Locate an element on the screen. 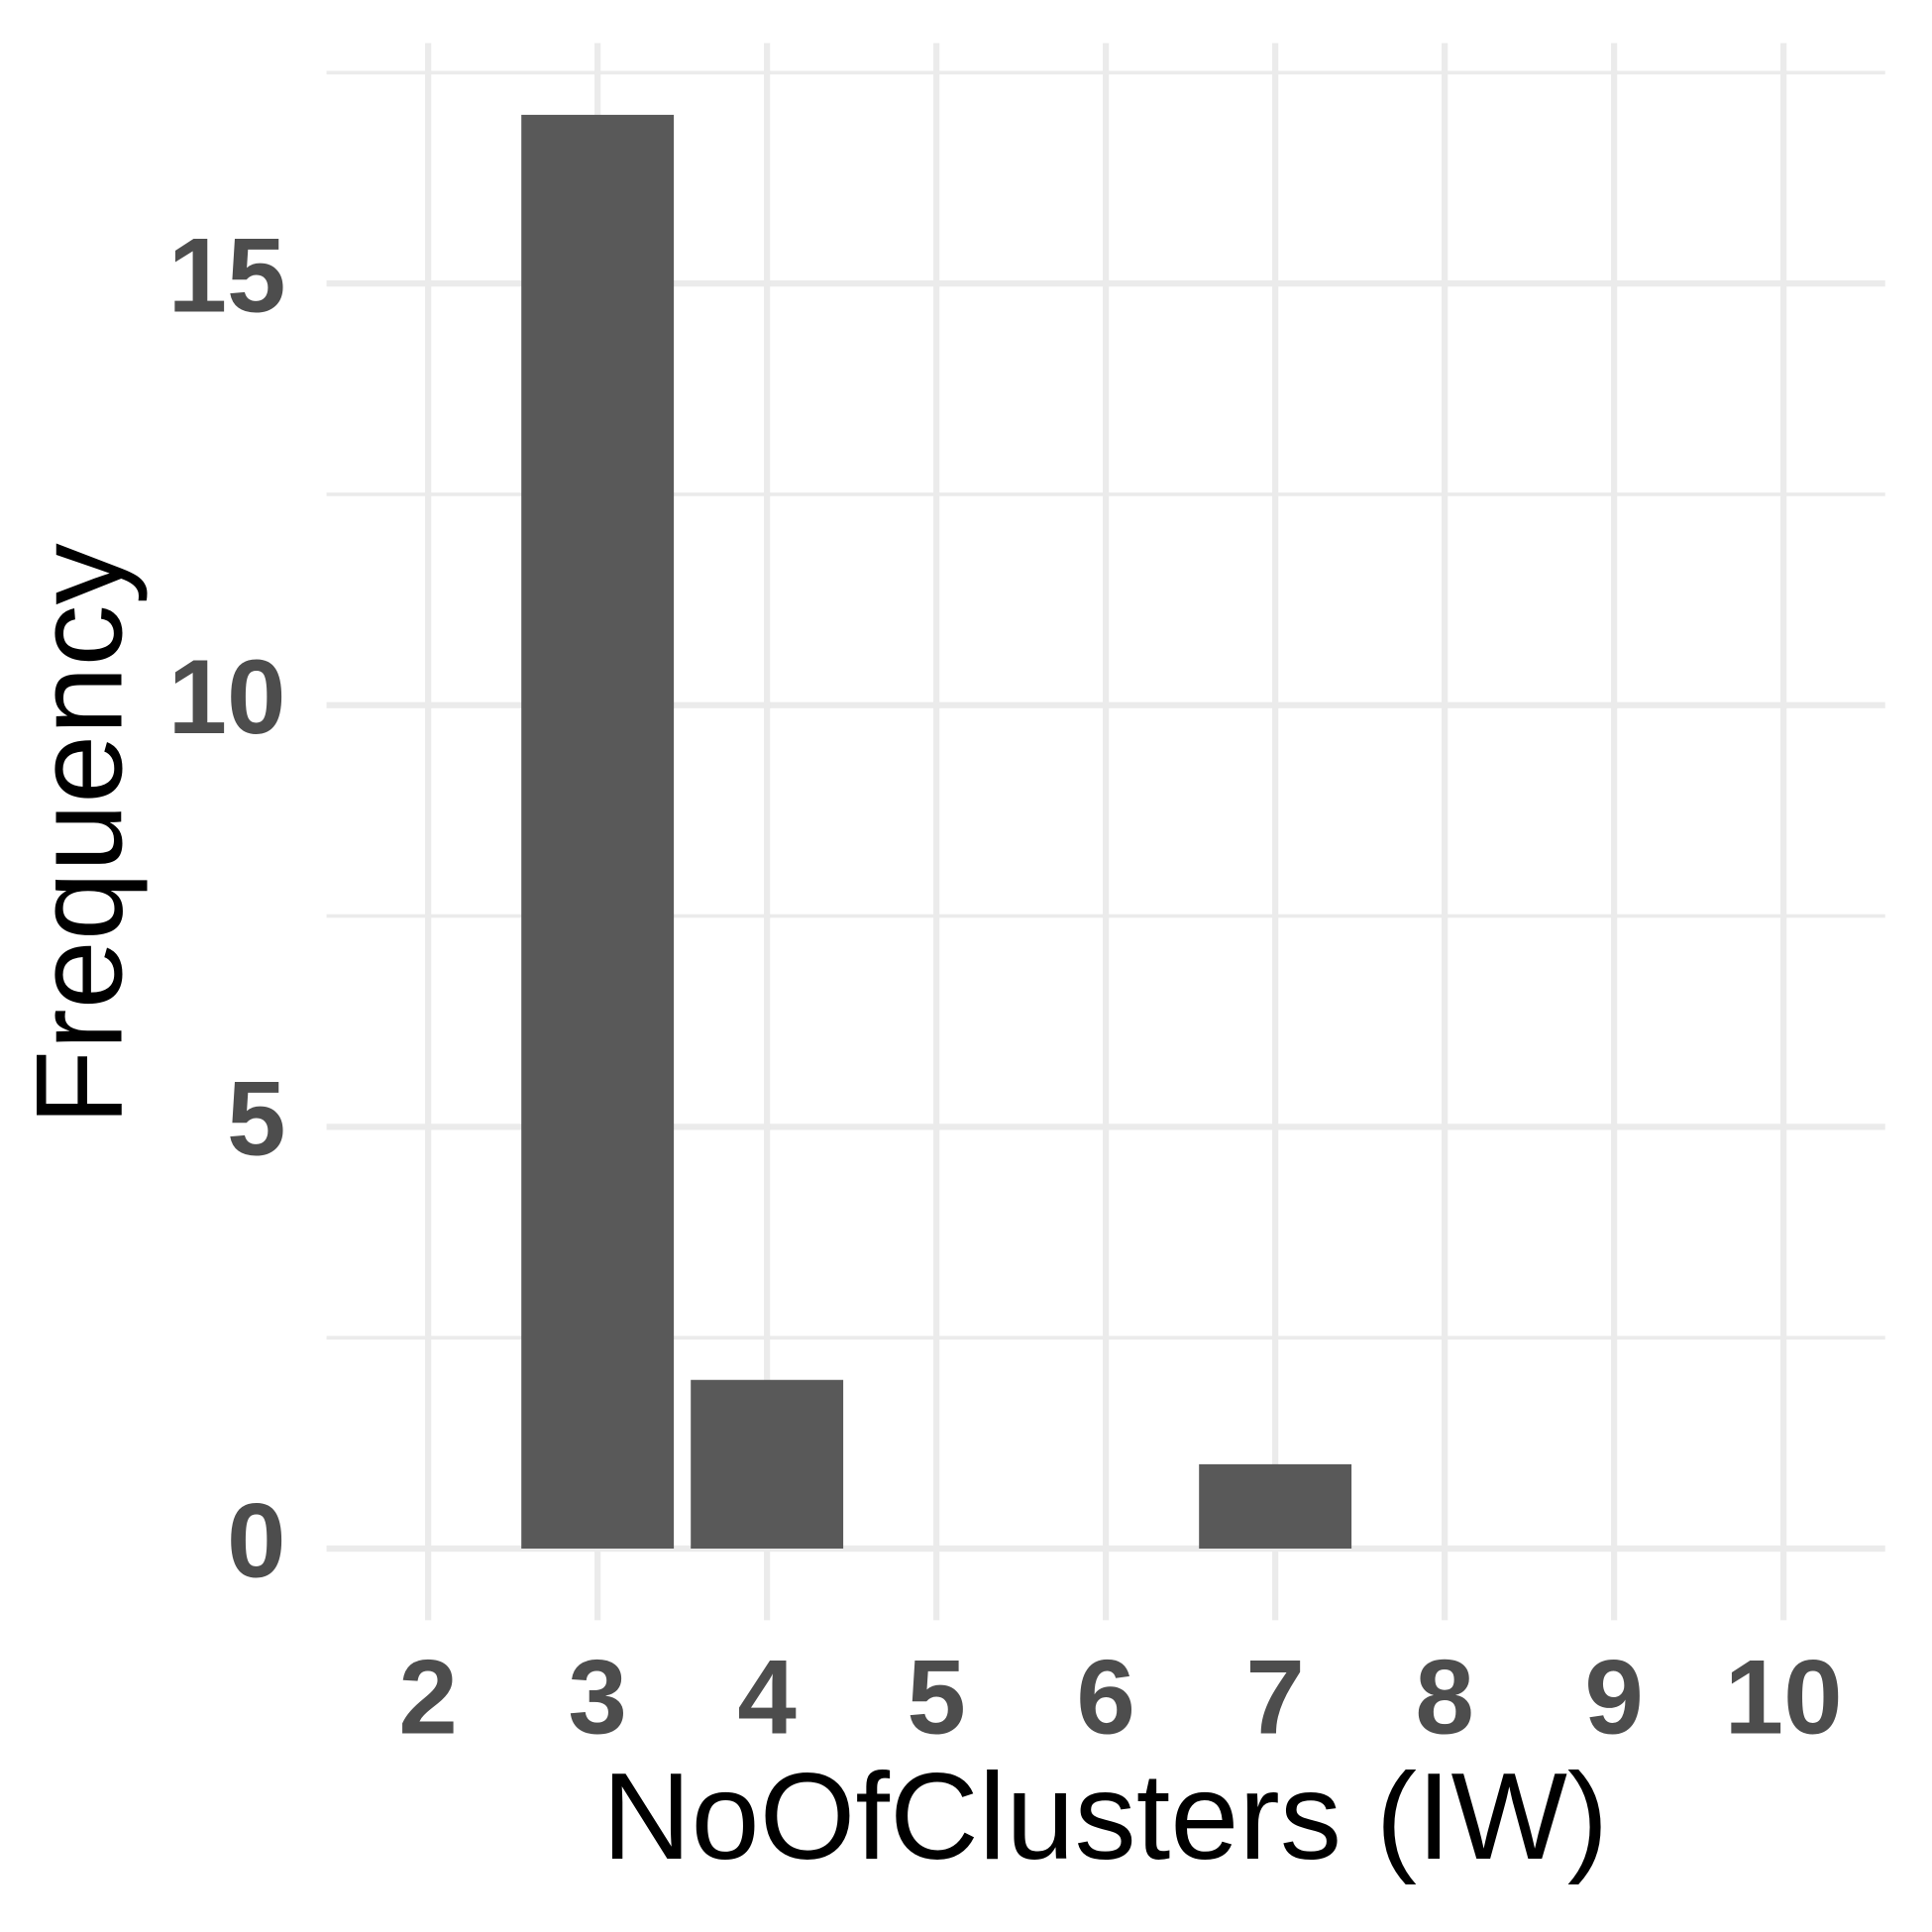 The image size is (1932, 1932). x-tick-label: 4 is located at coordinates (766, 1696).